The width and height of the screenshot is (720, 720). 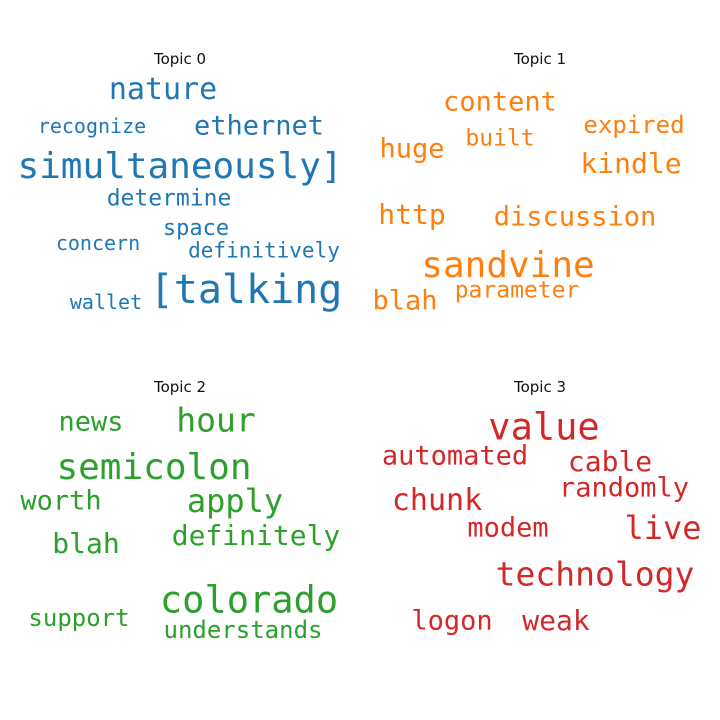 I want to click on word-live: live, so click(x=663, y=528).